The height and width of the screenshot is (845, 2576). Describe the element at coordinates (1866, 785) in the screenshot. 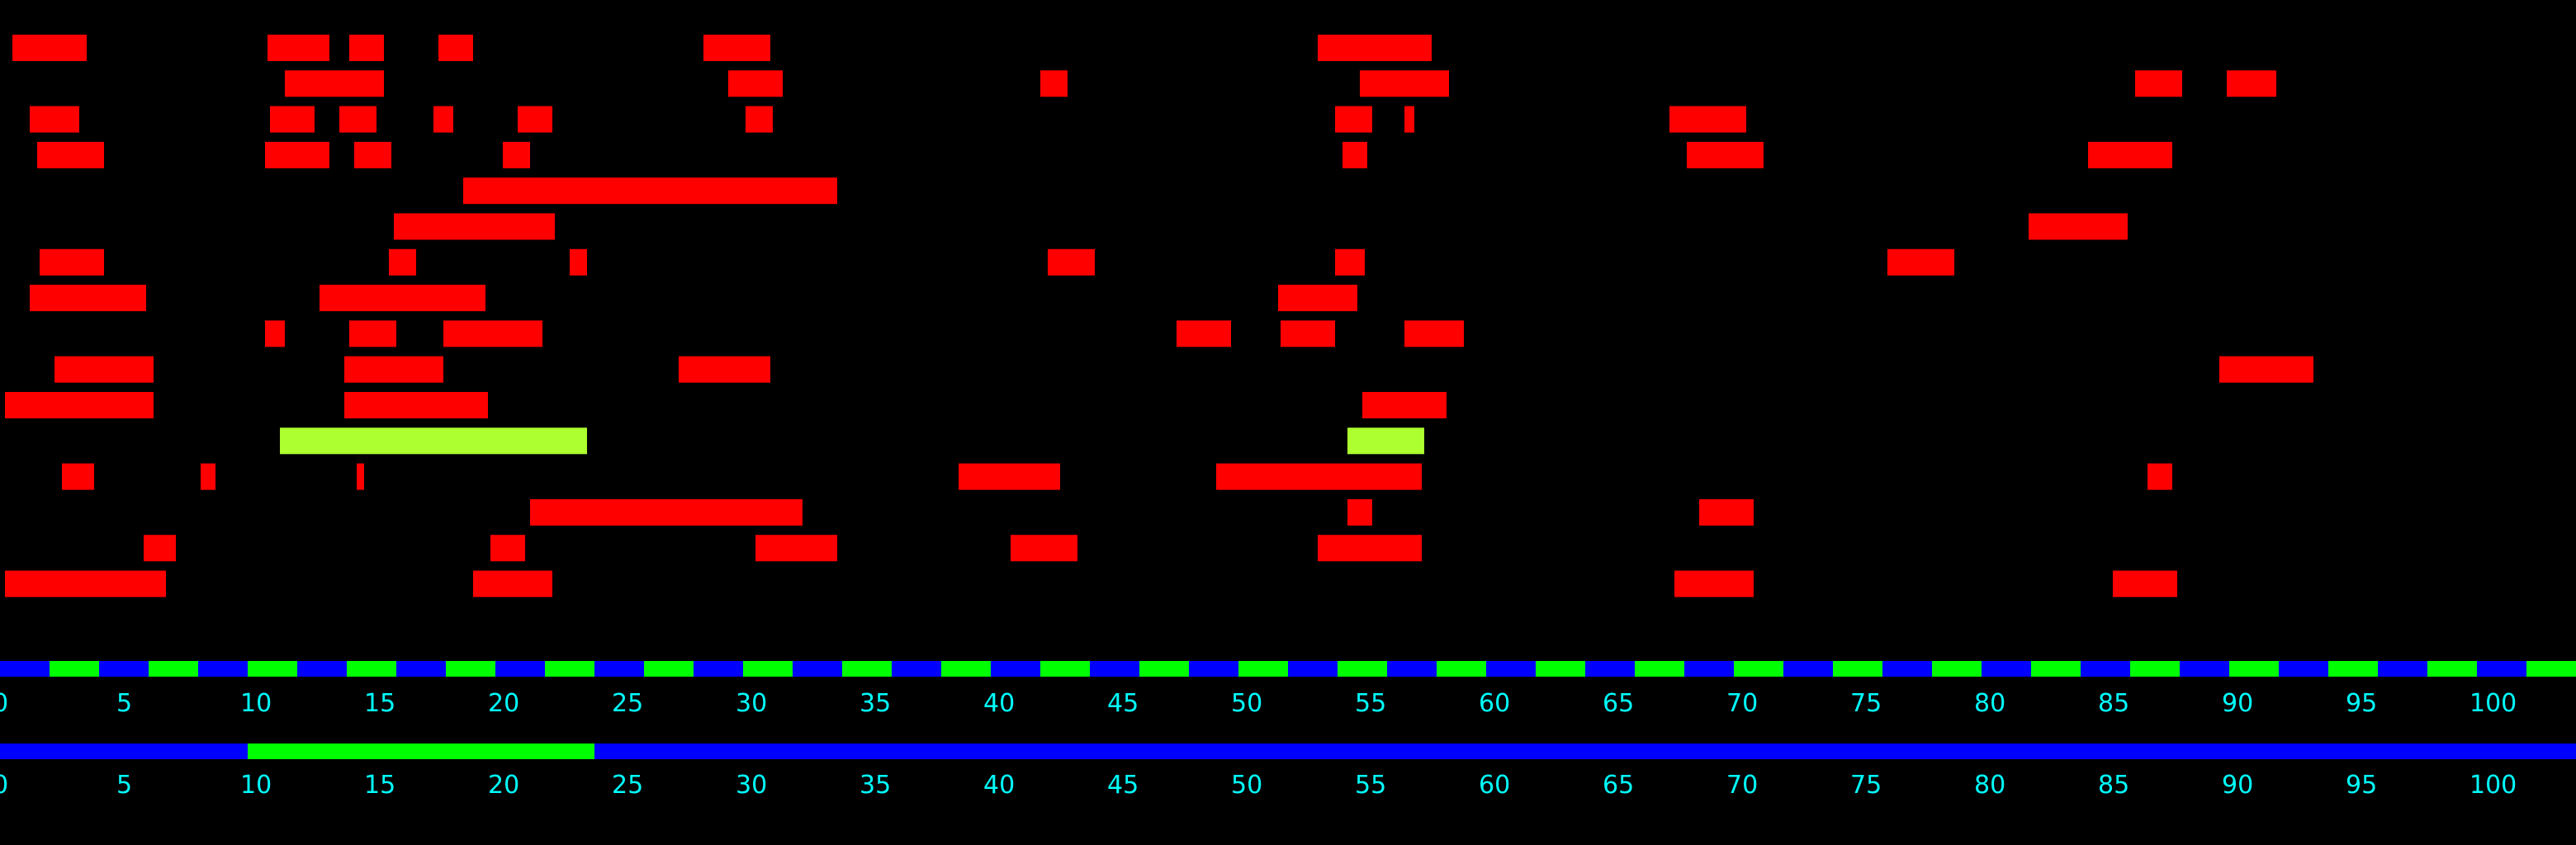

I see `tick-label: 75` at that location.